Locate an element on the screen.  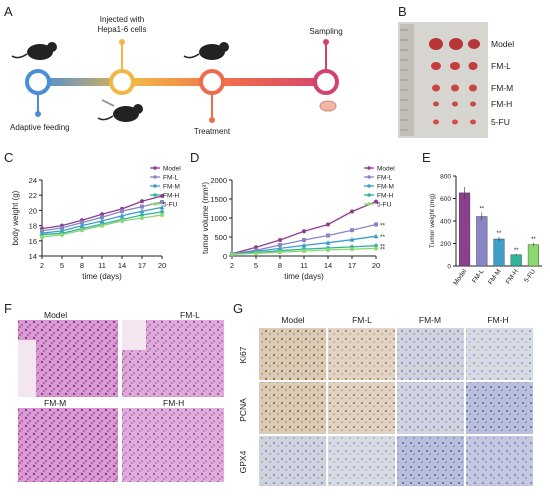
tumor-row-fm-h is located at coordinates (454, 104).